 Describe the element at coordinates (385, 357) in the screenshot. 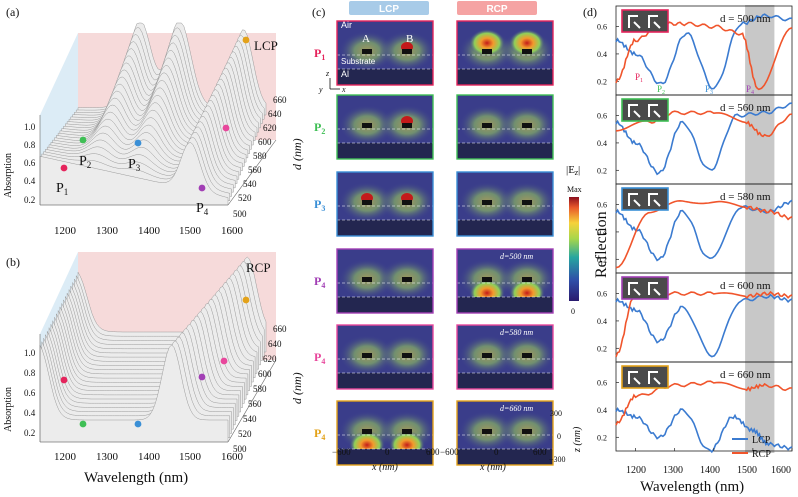

I see `field-map-r5-lcp` at that location.